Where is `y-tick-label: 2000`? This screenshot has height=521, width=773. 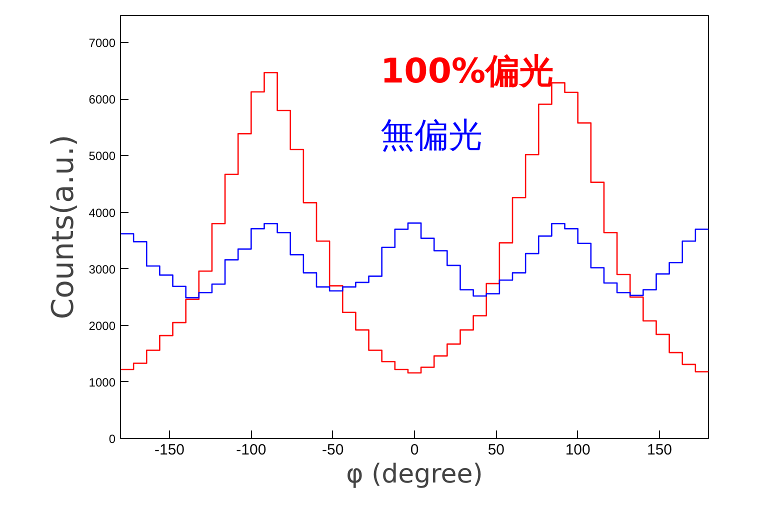
y-tick-label: 2000 is located at coordinates (102, 325).